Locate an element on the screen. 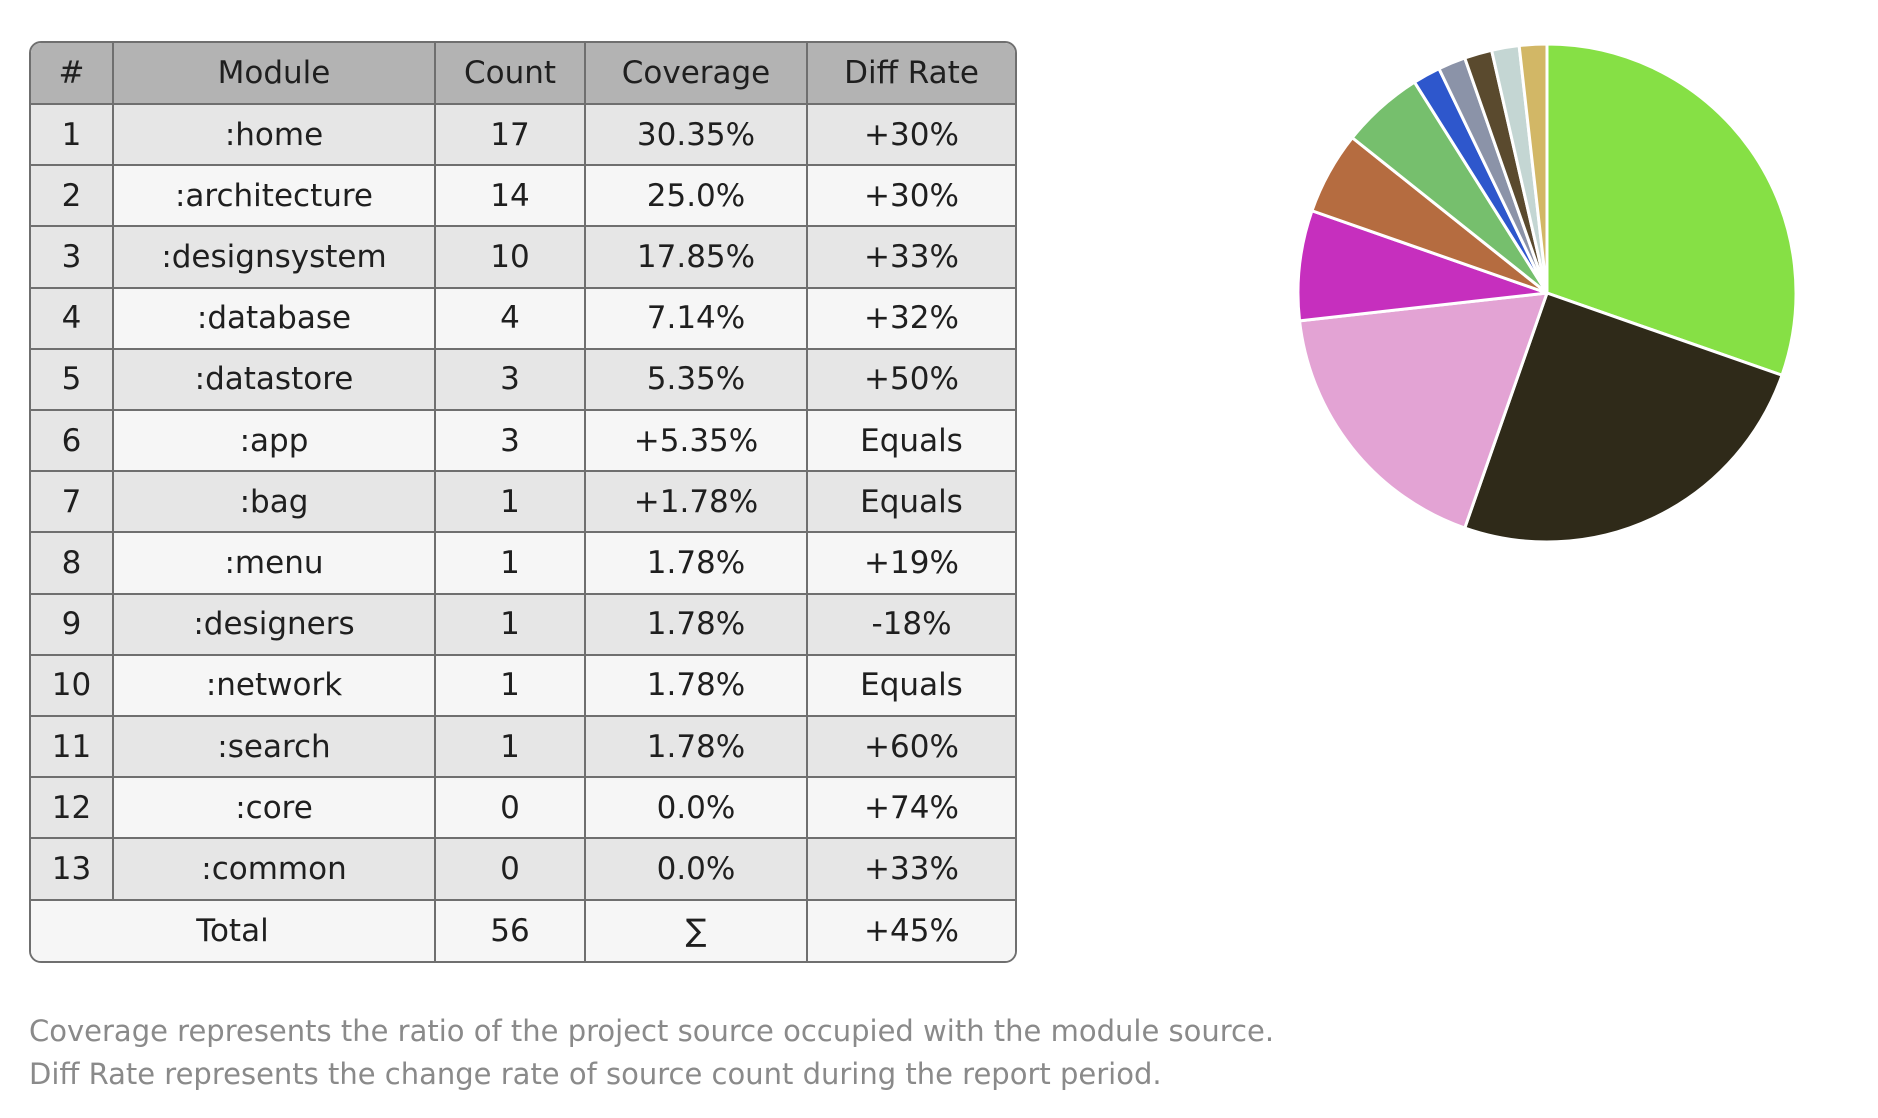 This screenshot has width=1878, height=1118. row-diff-rate: +50% is located at coordinates (910, 379).